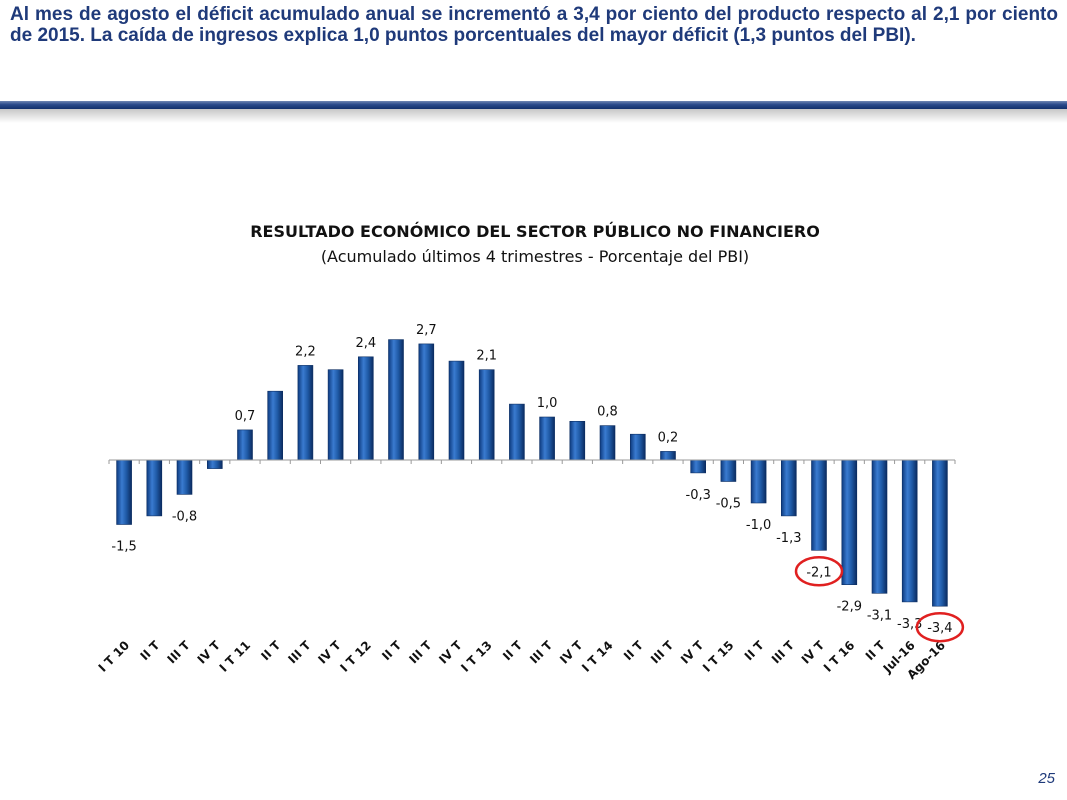 This screenshot has height=800, width=1067. I want to click on data-label-19: -0,3, so click(698, 495).